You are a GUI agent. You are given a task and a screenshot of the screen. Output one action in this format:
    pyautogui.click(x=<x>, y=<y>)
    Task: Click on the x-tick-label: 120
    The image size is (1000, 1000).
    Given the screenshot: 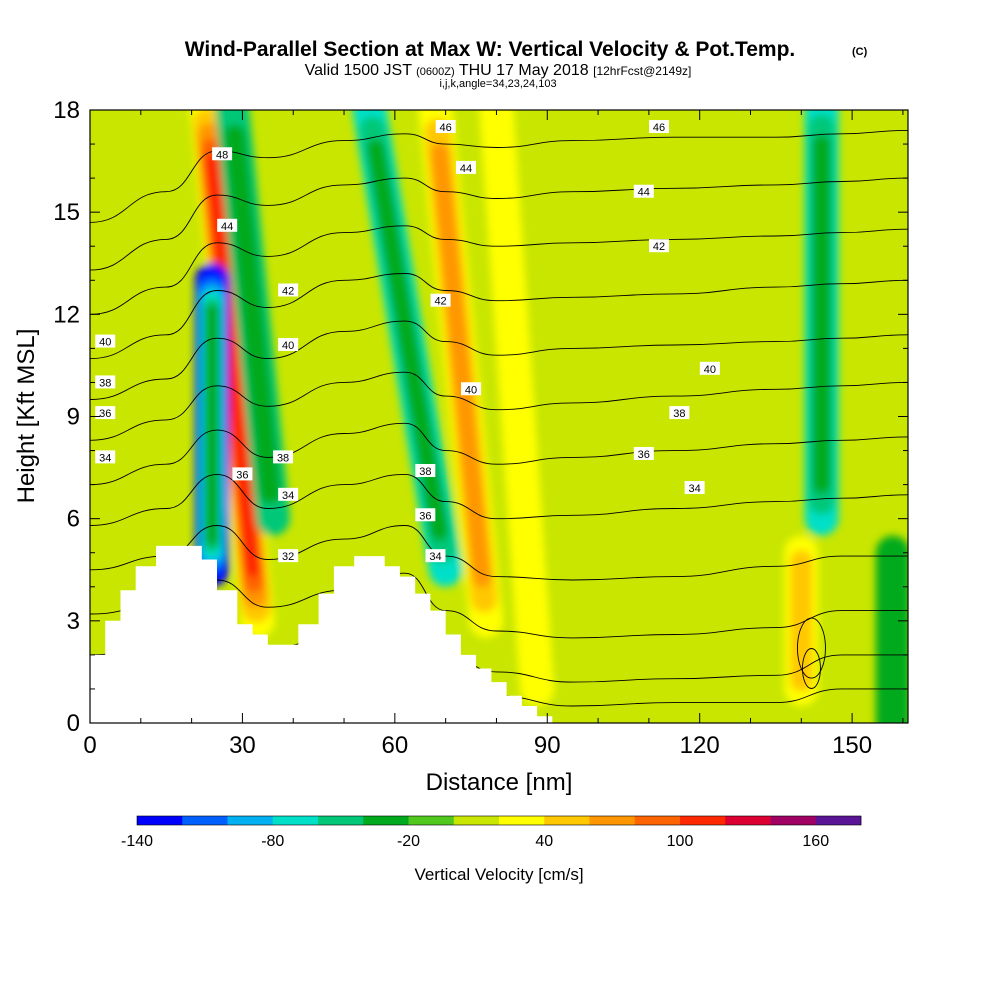 What is the action you would take?
    pyautogui.click(x=700, y=745)
    